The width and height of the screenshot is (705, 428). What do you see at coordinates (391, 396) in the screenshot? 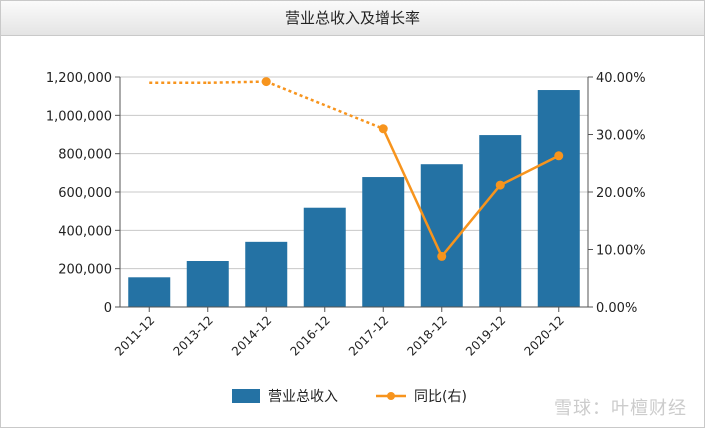
I see `legend-swatch-dot` at bounding box center [391, 396].